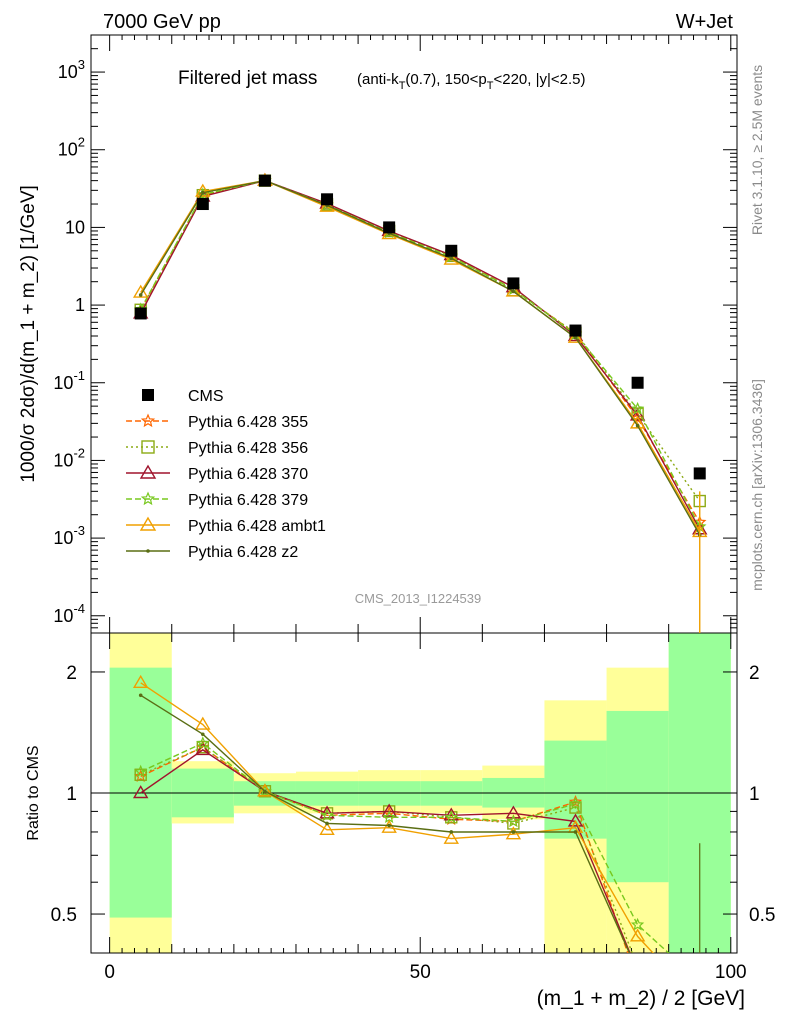 The width and height of the screenshot is (786, 1029). Describe the element at coordinates (71, 69) in the screenshot. I see `y-tick-label: 10³` at that location.